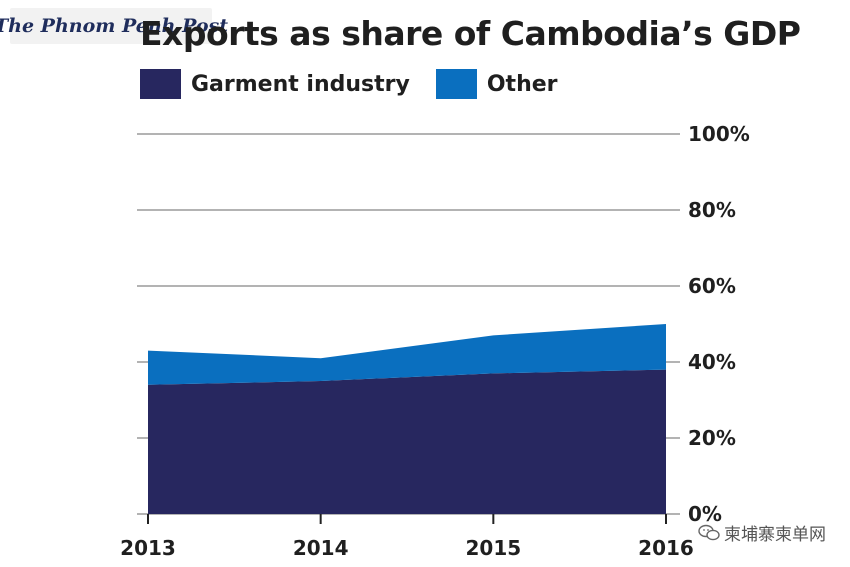  I want to click on legend: Garment industry Other, so click(362, 84).